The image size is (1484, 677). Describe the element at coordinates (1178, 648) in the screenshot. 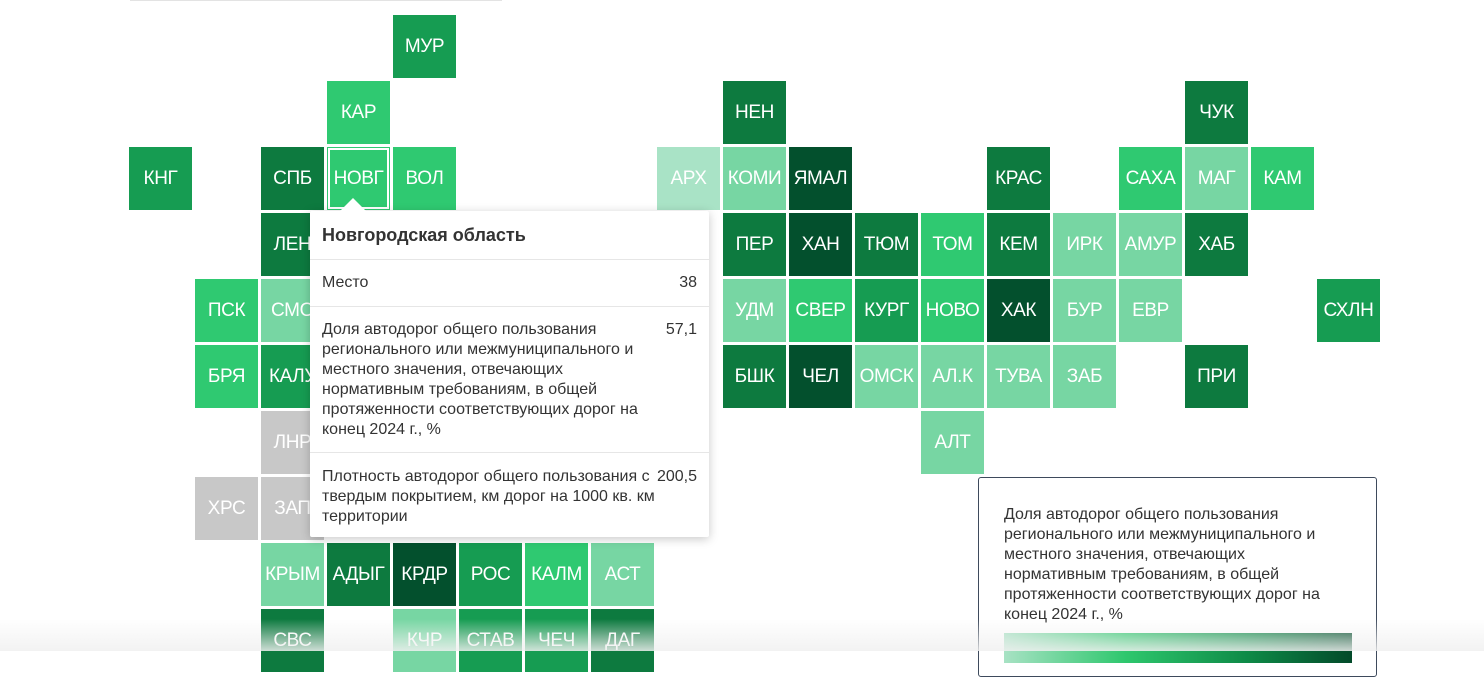

I see `legend-color-scale` at that location.